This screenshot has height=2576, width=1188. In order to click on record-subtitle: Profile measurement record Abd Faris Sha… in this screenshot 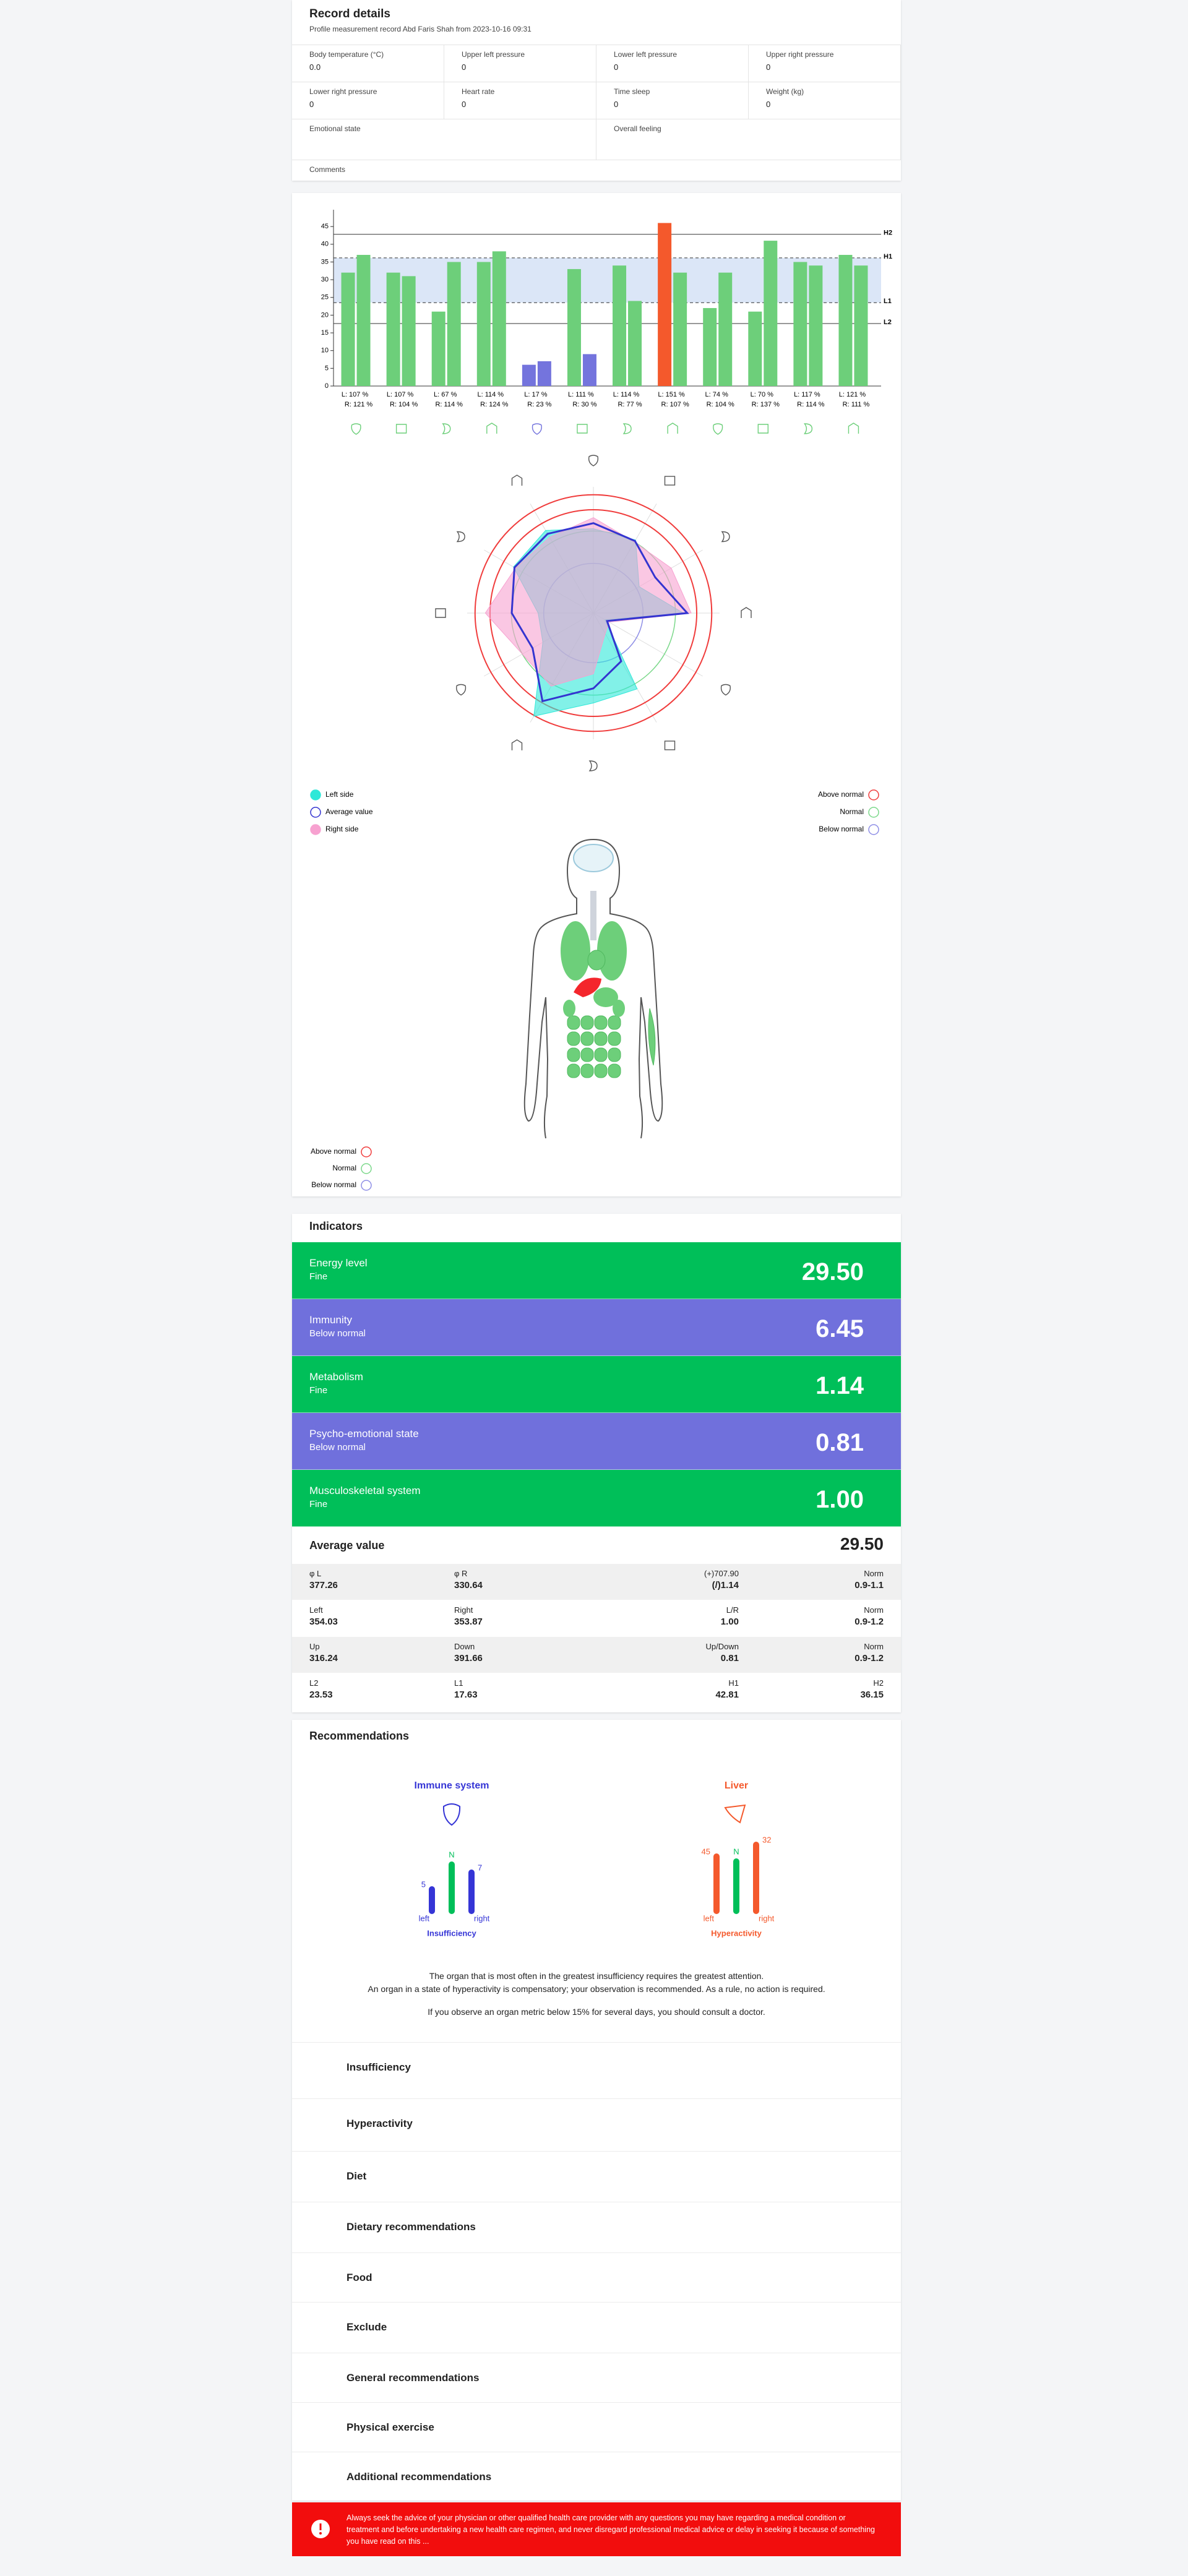, I will do `click(420, 29)`.